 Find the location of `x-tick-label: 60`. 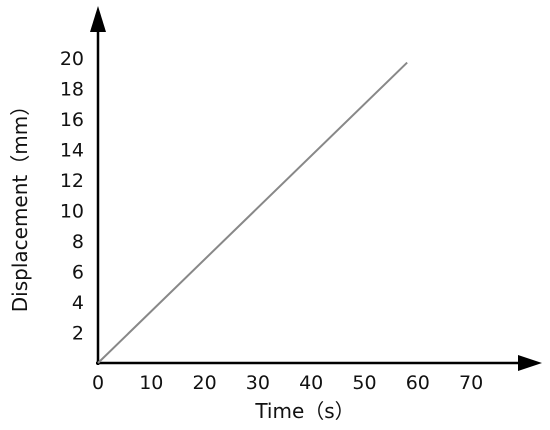

x-tick-label: 60 is located at coordinates (418, 383).